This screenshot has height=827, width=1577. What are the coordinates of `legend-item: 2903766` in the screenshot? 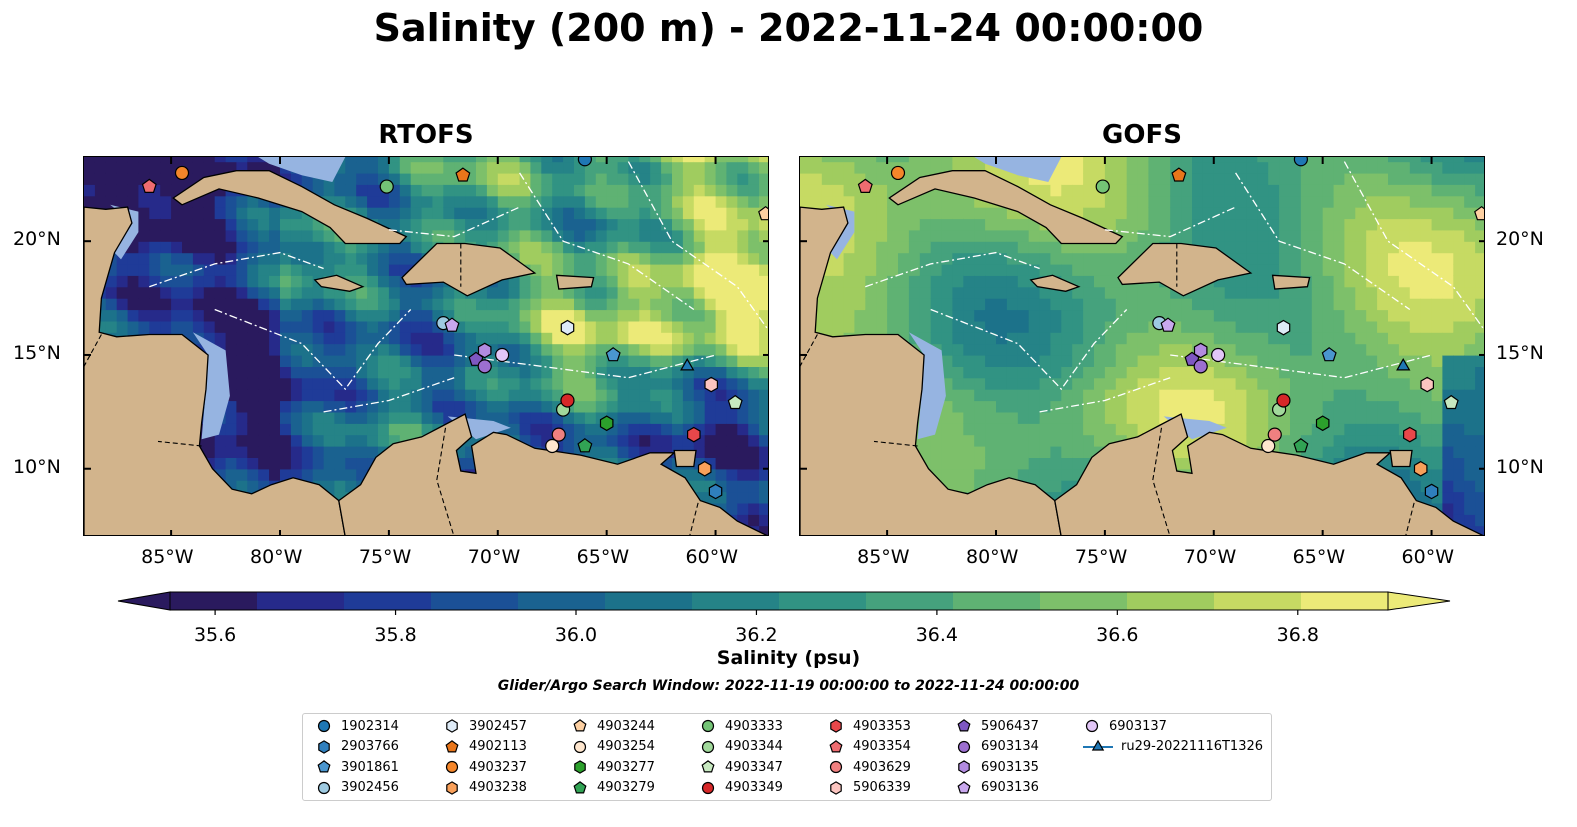 It's located at (357, 747).